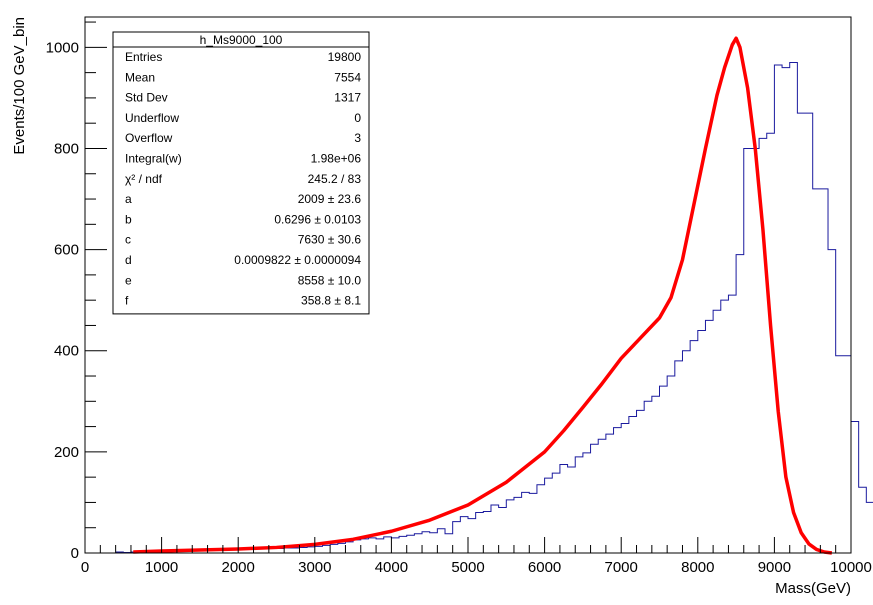 The width and height of the screenshot is (873, 605). Describe the element at coordinates (331, 301) in the screenshot. I see `stats-row-value: 358.8 ± 8.1` at that location.